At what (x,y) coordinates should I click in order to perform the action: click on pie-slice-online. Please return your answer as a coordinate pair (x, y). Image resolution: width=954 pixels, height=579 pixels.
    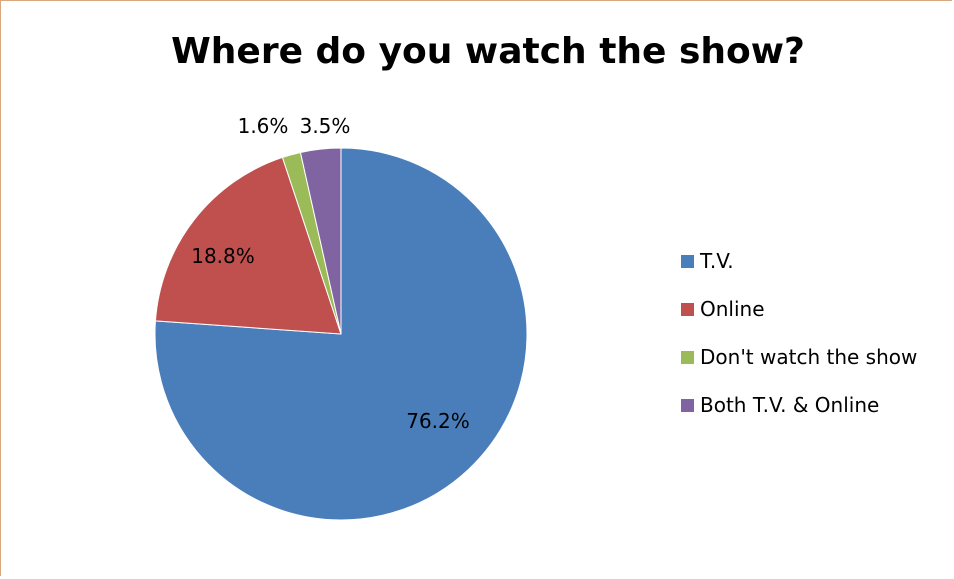
    Looking at the image, I should click on (248, 245).